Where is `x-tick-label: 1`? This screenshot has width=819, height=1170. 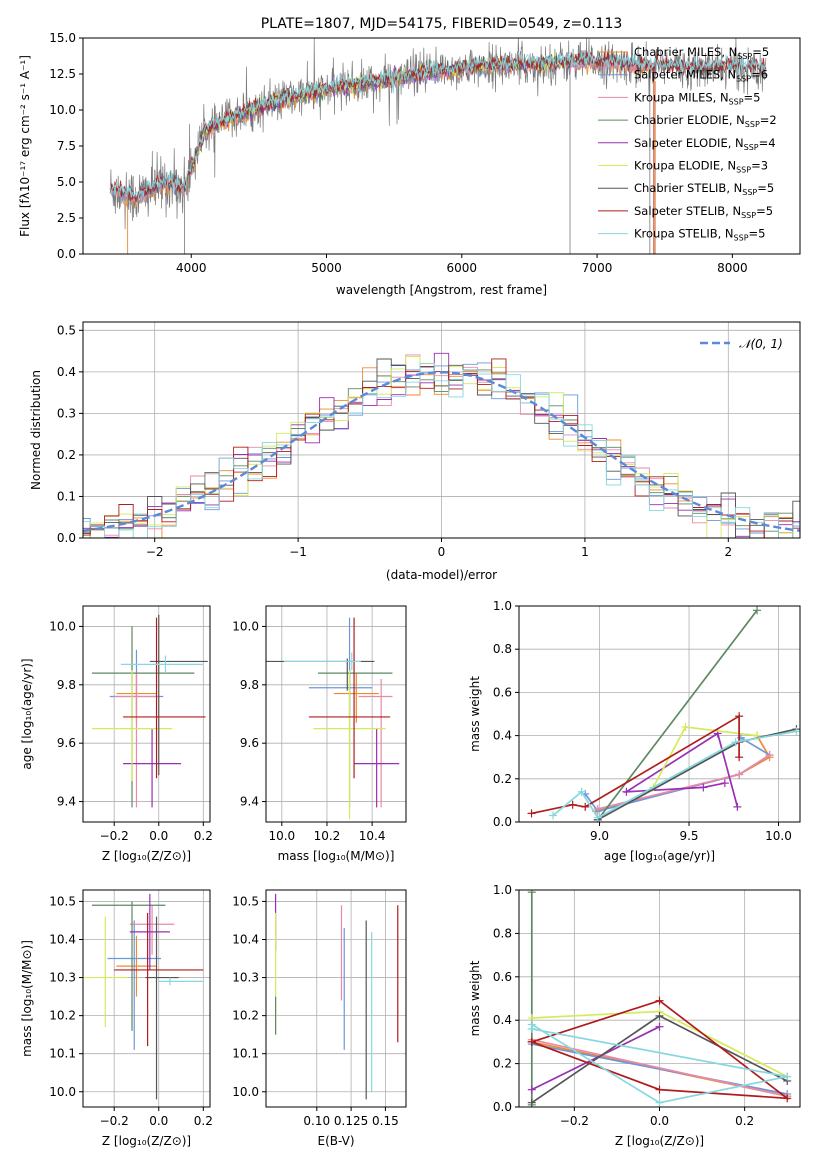 x-tick-label: 1 is located at coordinates (585, 552).